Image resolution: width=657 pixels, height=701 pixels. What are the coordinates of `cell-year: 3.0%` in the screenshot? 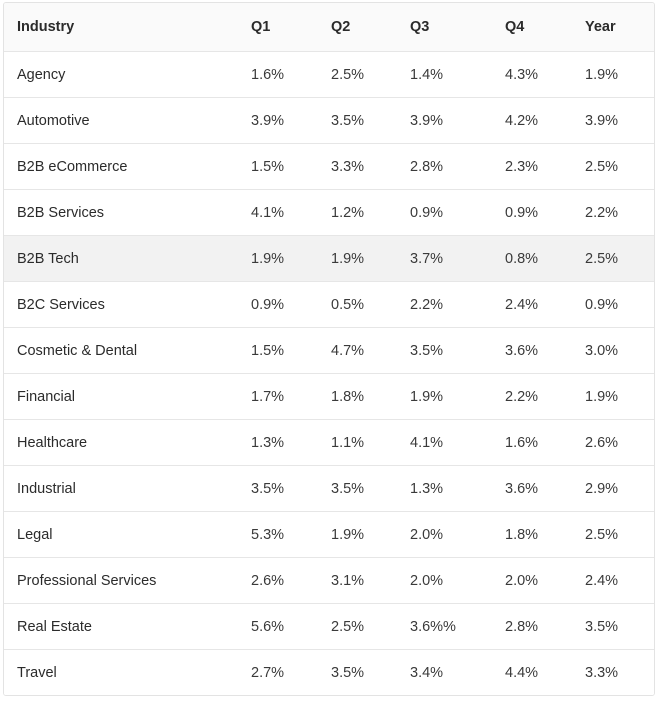 It's located at (613, 350).